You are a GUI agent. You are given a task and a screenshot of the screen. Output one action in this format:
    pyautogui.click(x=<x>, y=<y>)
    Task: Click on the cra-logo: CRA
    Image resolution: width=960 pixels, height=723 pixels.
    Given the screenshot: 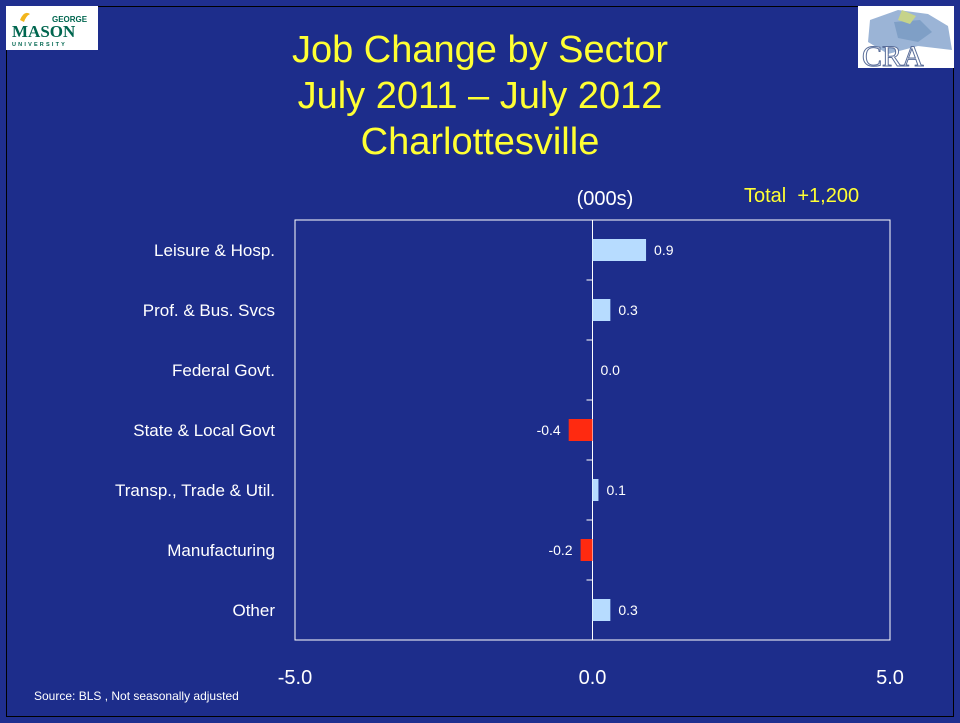 What is the action you would take?
    pyautogui.click(x=906, y=37)
    